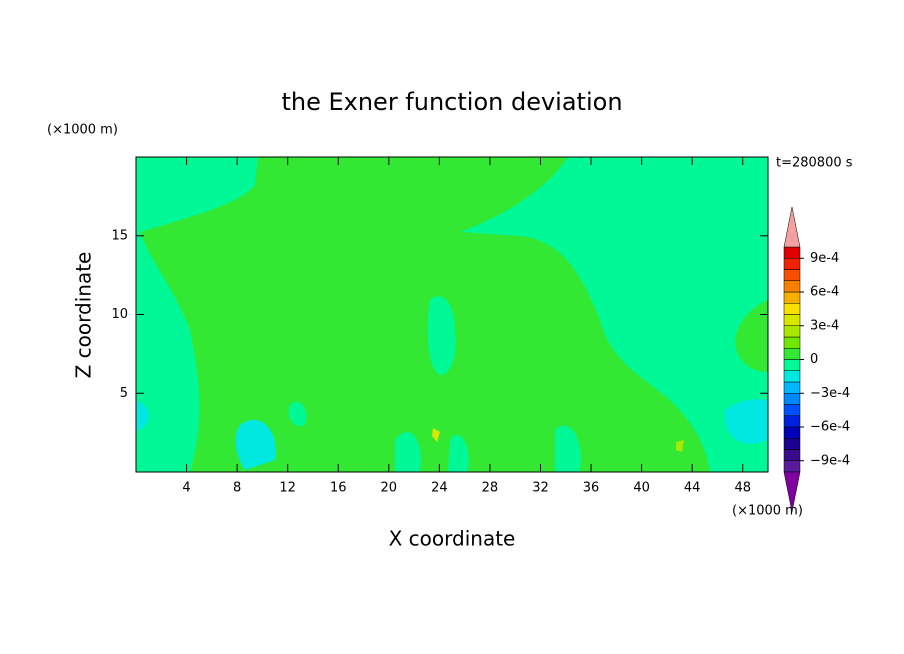  I want to click on colorbar-tick-label: −9e-4, so click(830, 460).